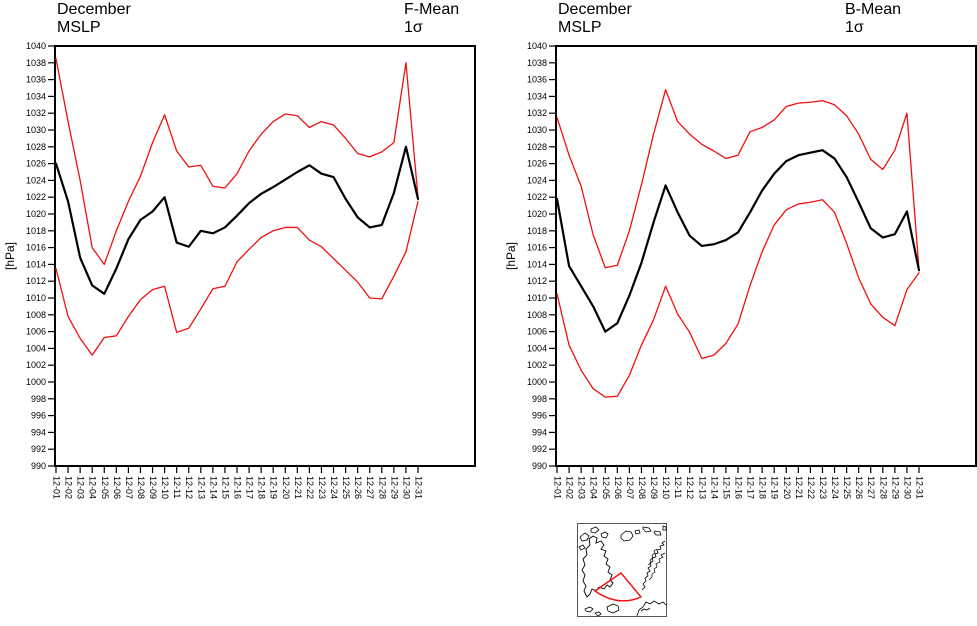 This screenshot has width=977, height=626. What do you see at coordinates (799, 487) in the screenshot?
I see `svg-text: 12-21` at bounding box center [799, 487].